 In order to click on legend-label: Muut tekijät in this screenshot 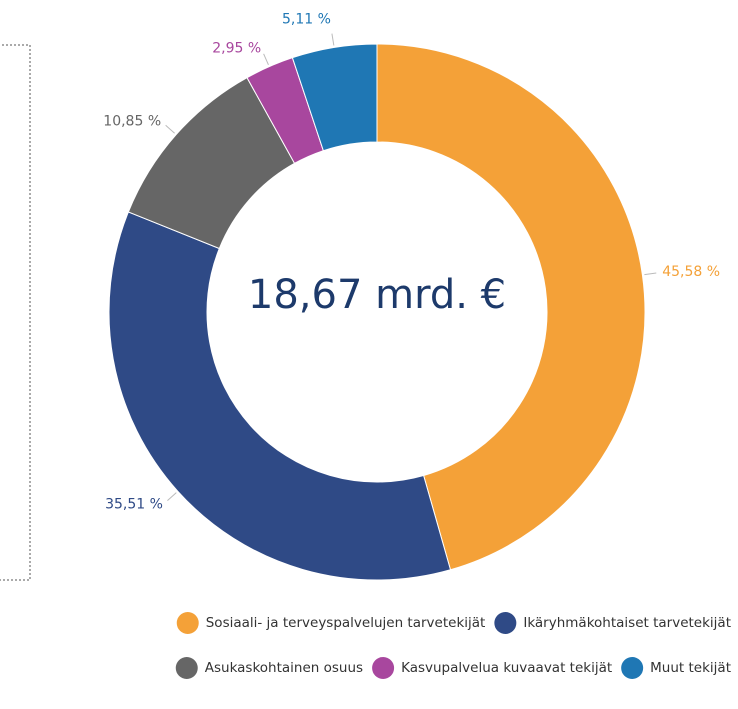, I will do `click(690, 668)`.